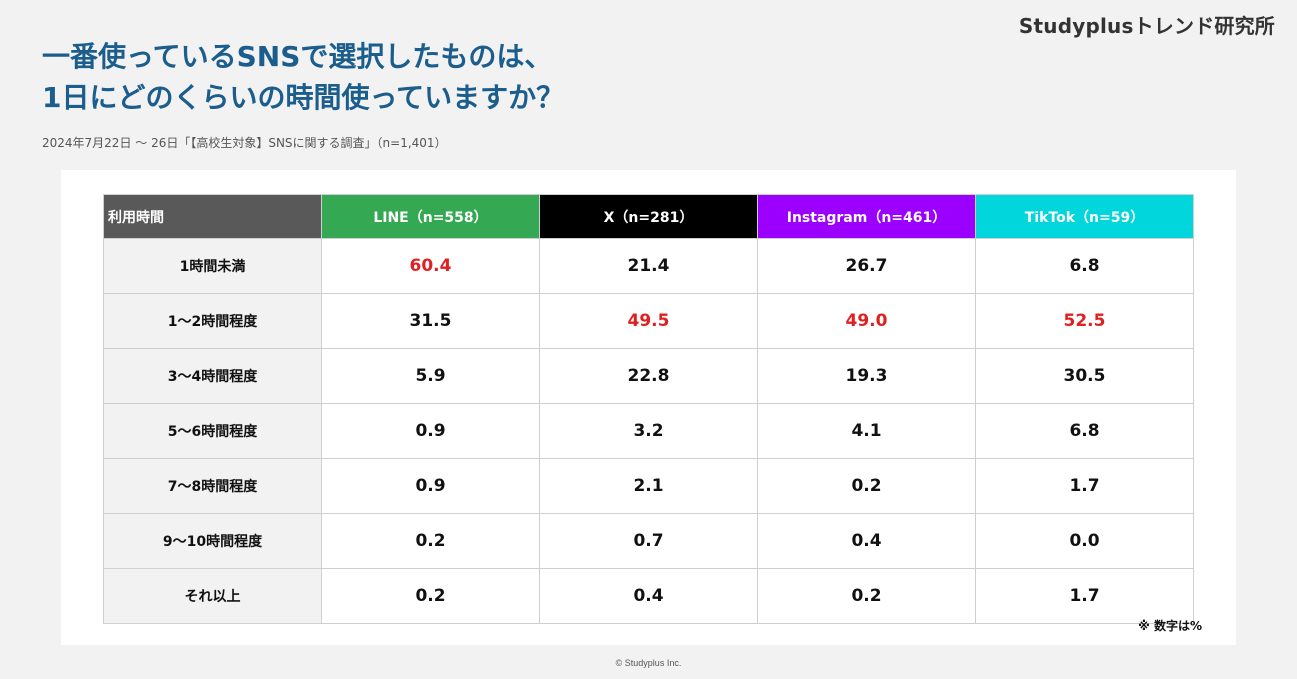 This screenshot has height=679, width=1297. I want to click on row-label: 5〜6時間程度, so click(212, 431).